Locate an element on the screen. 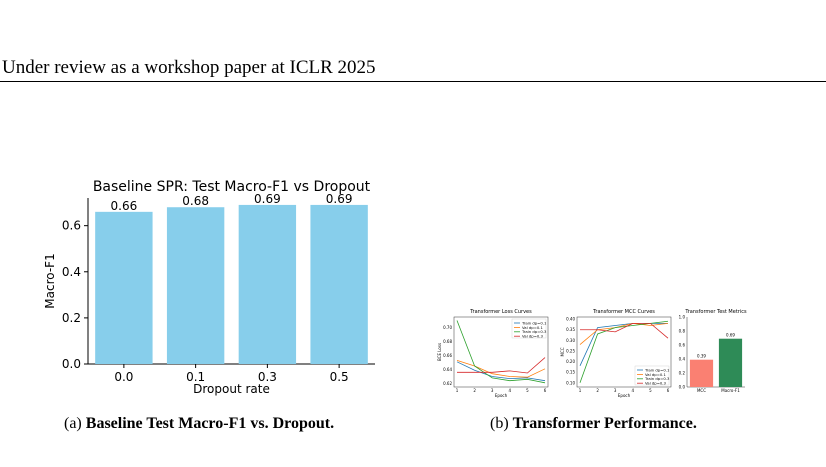  mcc-chart-y-tick-label: 0.30 is located at coordinates (570, 340).